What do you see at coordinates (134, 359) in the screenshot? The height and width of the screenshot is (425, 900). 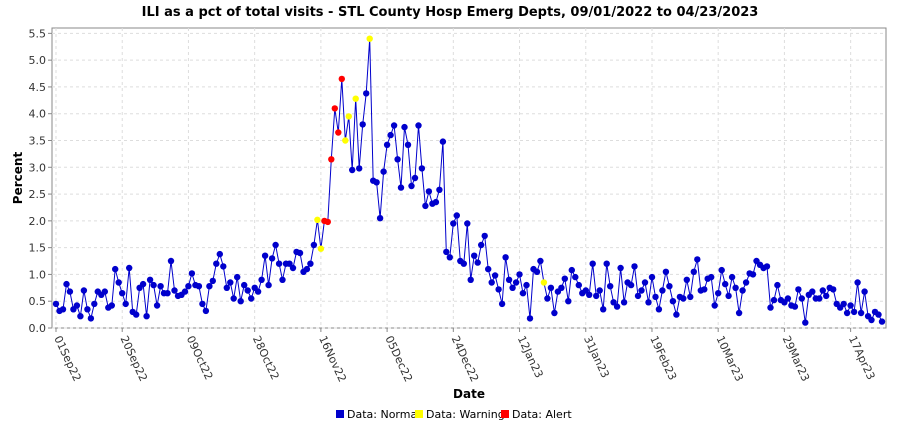 I see `x-tick-label: 20Sep22` at bounding box center [134, 359].